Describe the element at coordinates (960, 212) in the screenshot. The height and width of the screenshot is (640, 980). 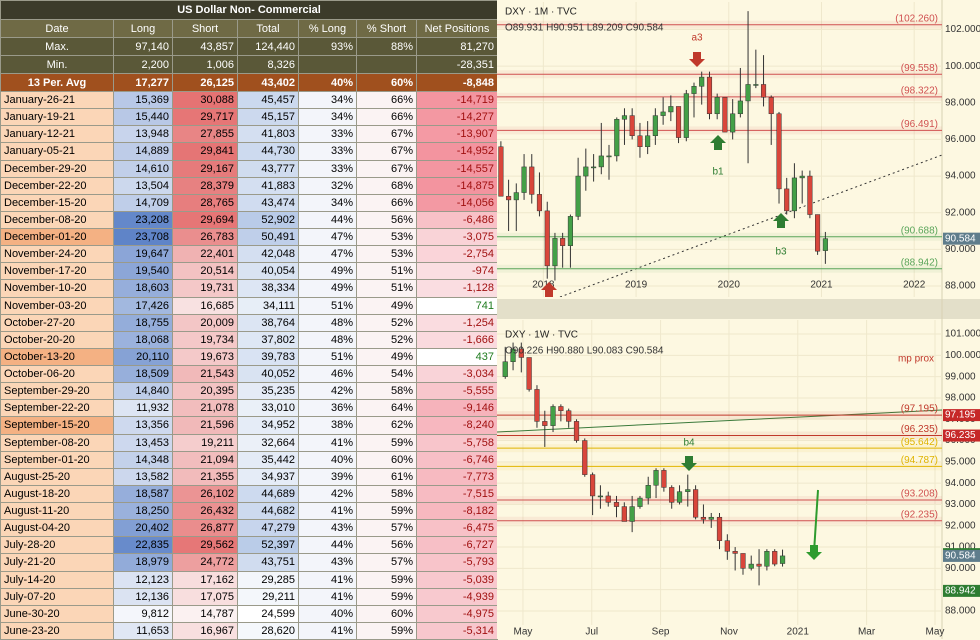
I see `y-tick-label: 92.000` at that location.